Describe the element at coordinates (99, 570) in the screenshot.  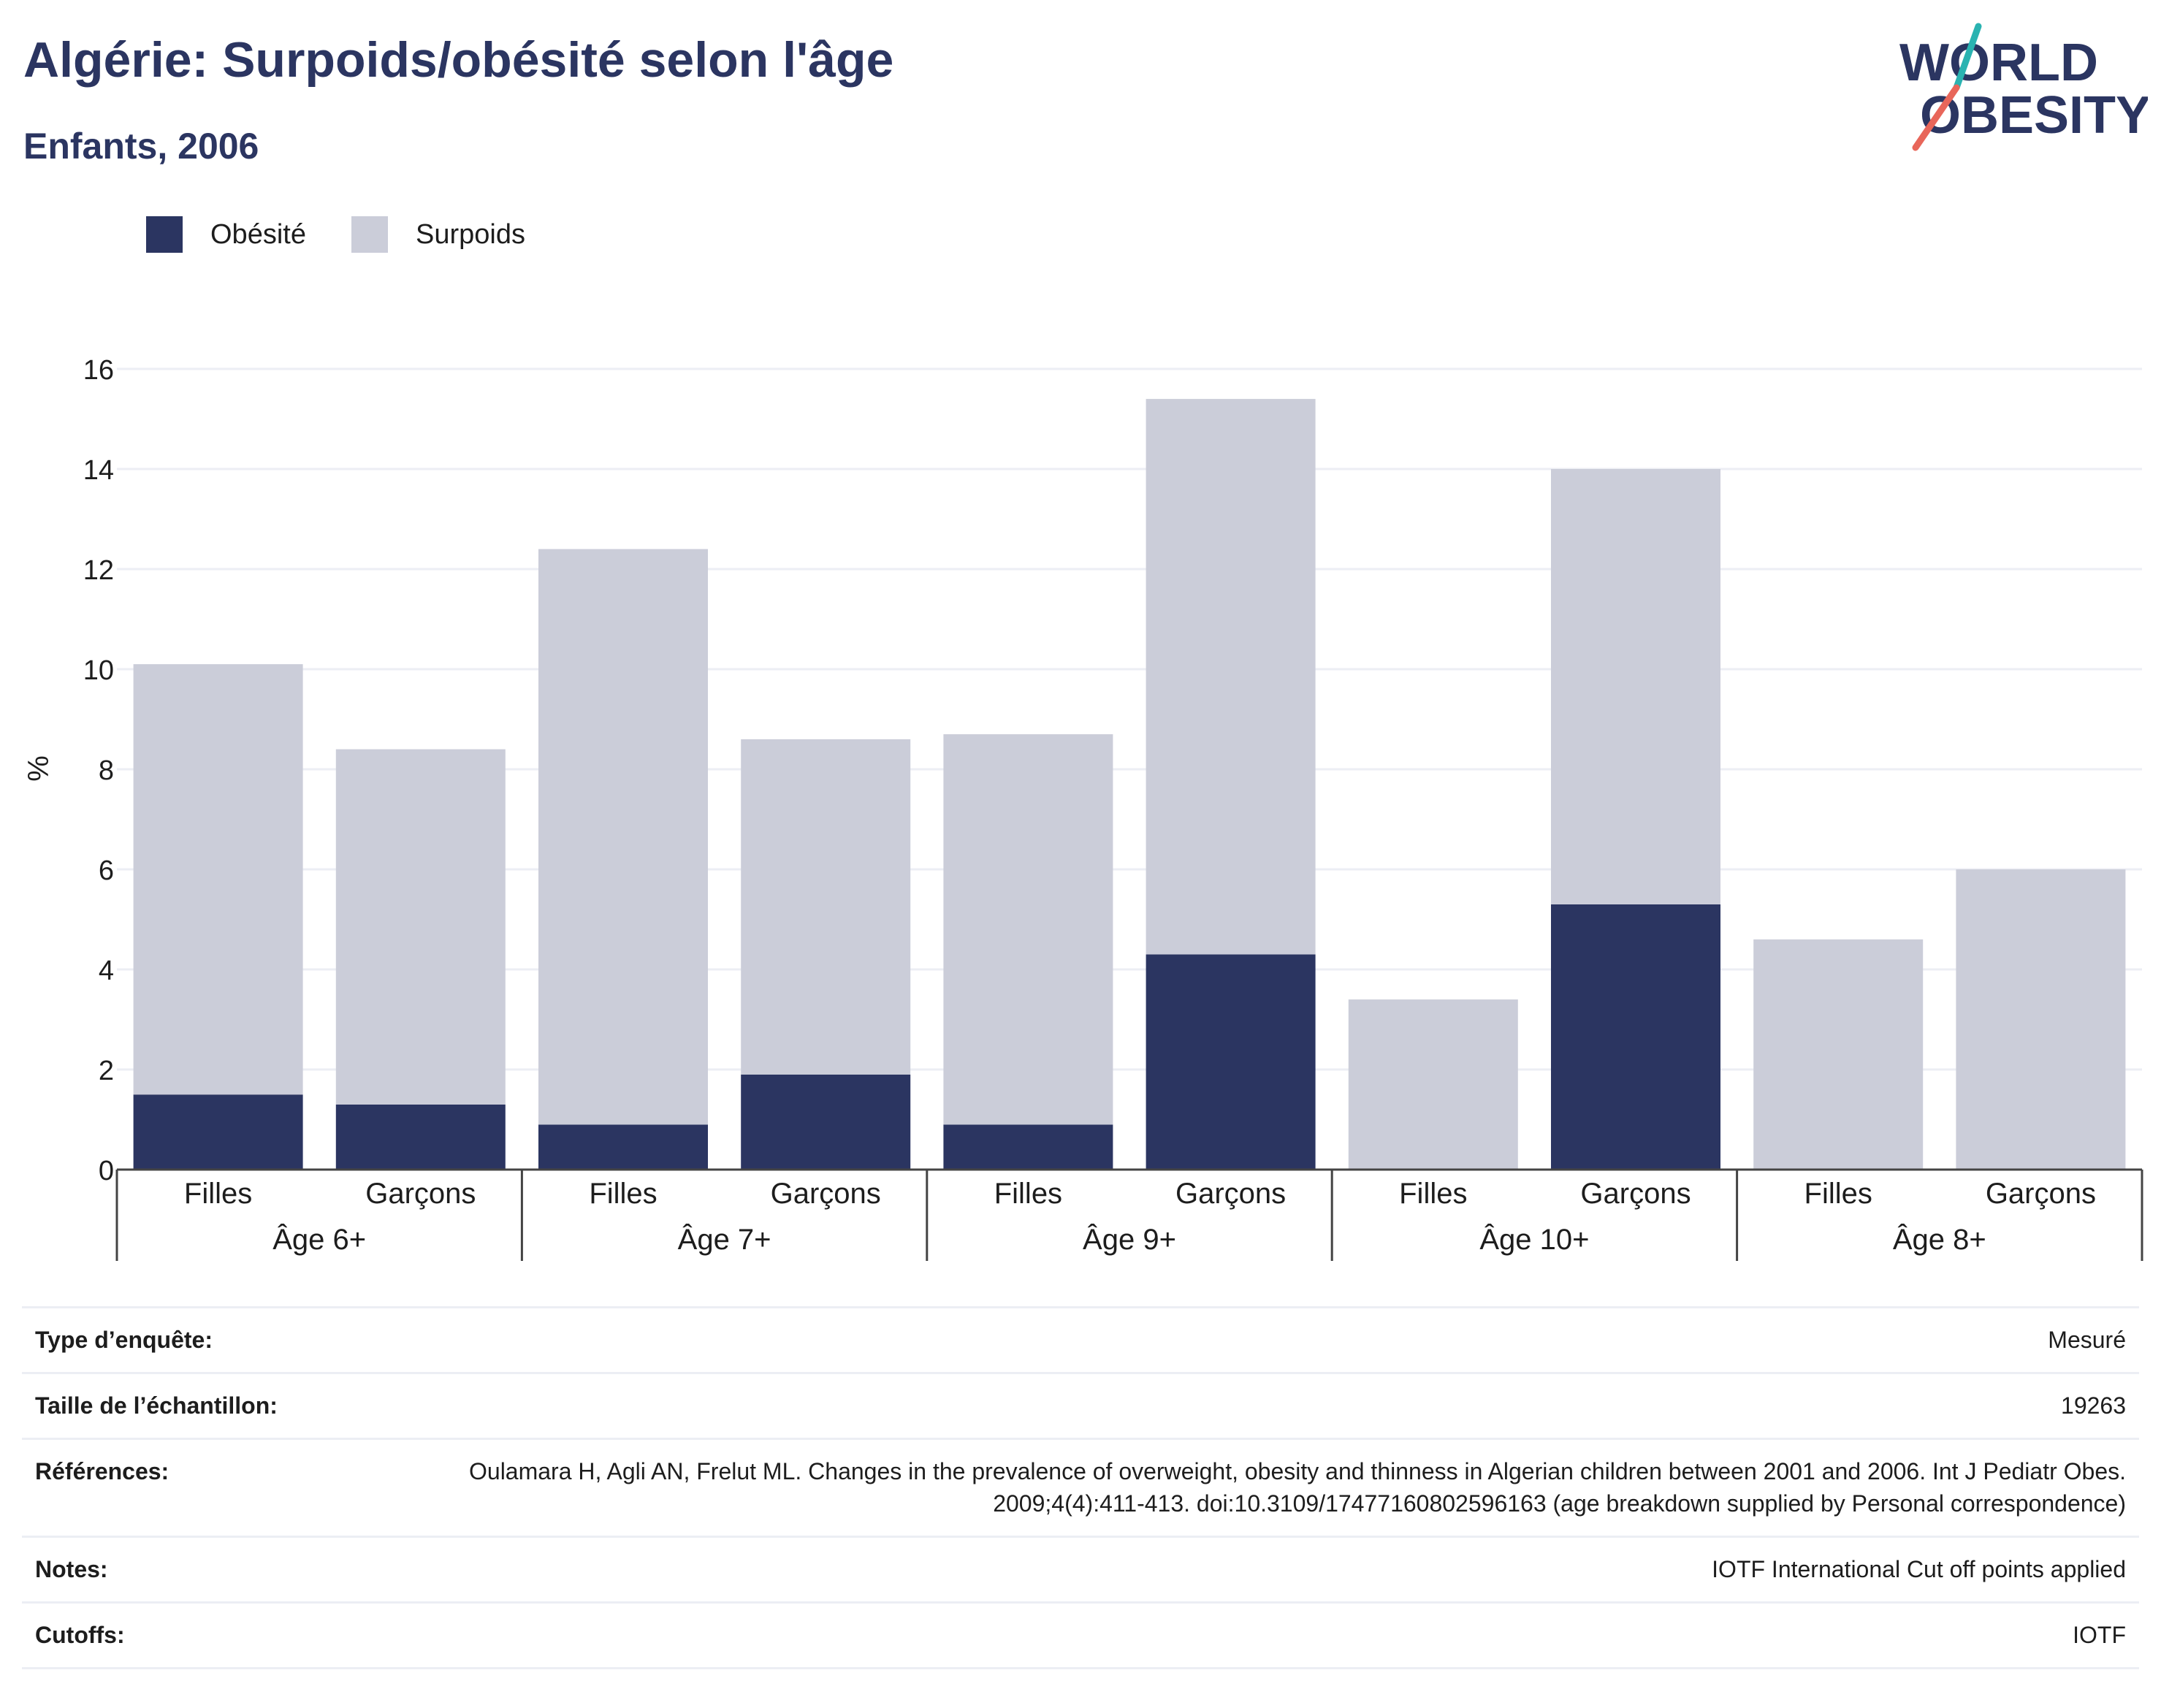
I see `y-tick-label: 12` at that location.